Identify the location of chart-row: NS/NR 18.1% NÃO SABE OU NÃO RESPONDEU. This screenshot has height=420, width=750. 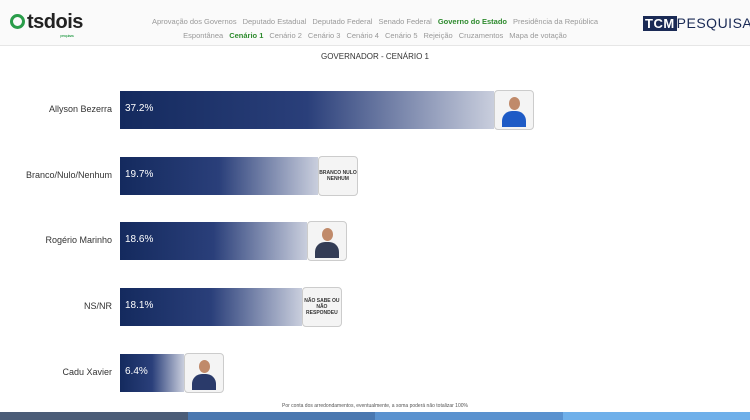
(375, 307).